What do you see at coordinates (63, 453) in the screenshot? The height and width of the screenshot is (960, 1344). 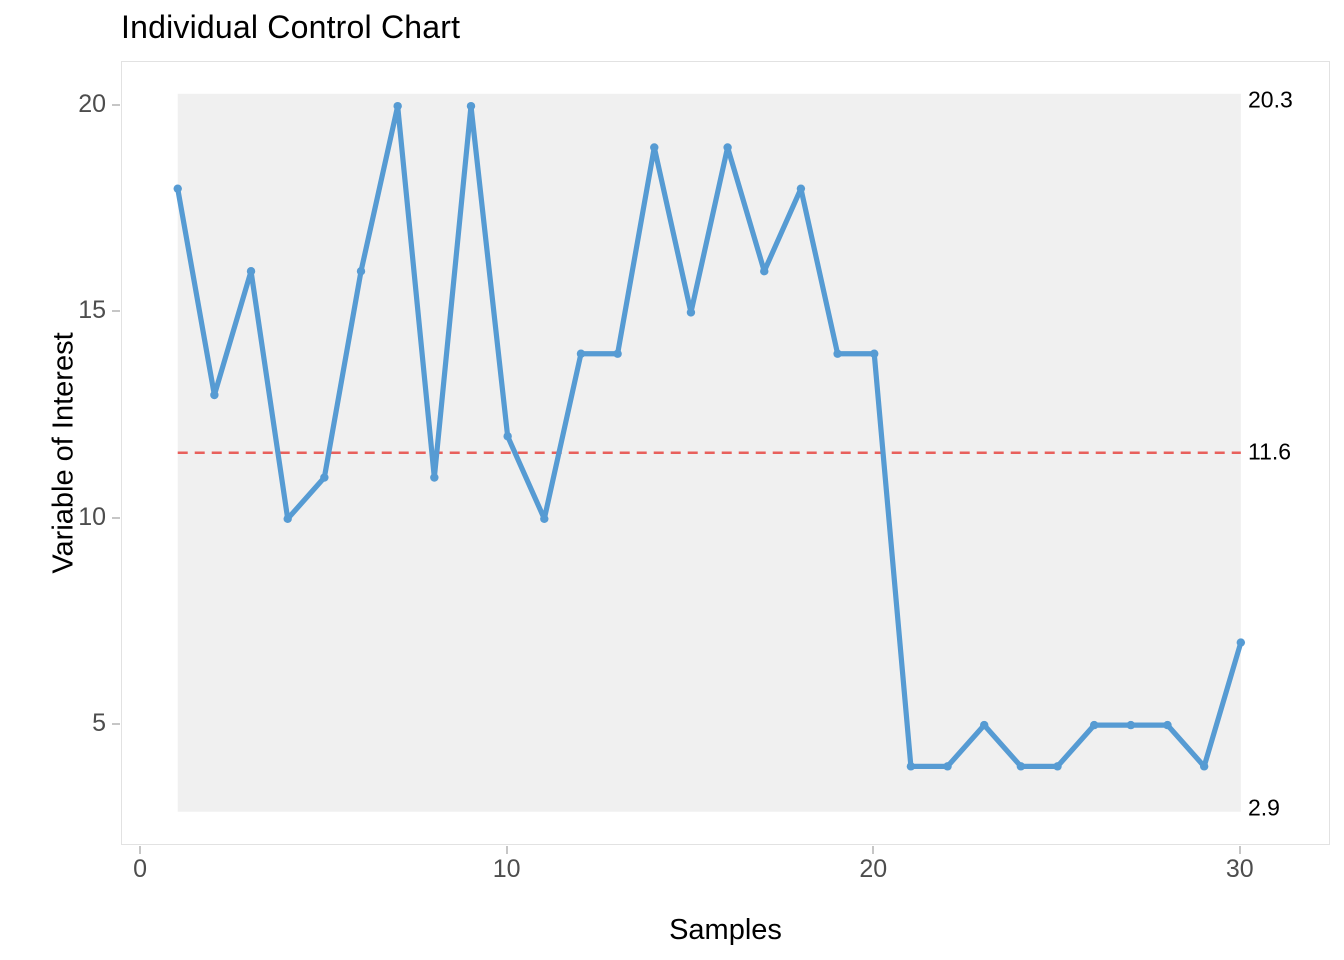 I see `y-axis-title: Variable of Interest` at bounding box center [63, 453].